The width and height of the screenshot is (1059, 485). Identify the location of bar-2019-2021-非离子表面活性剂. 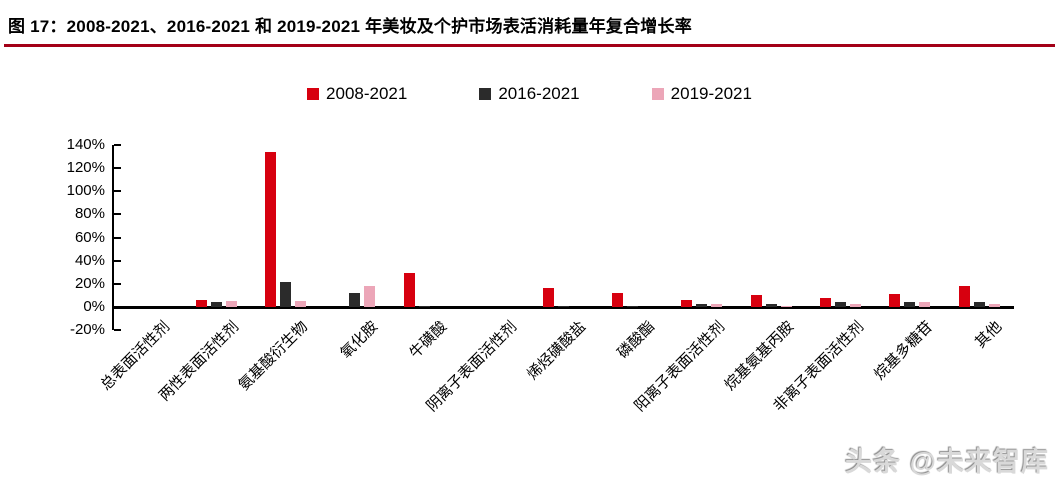
(856, 305).